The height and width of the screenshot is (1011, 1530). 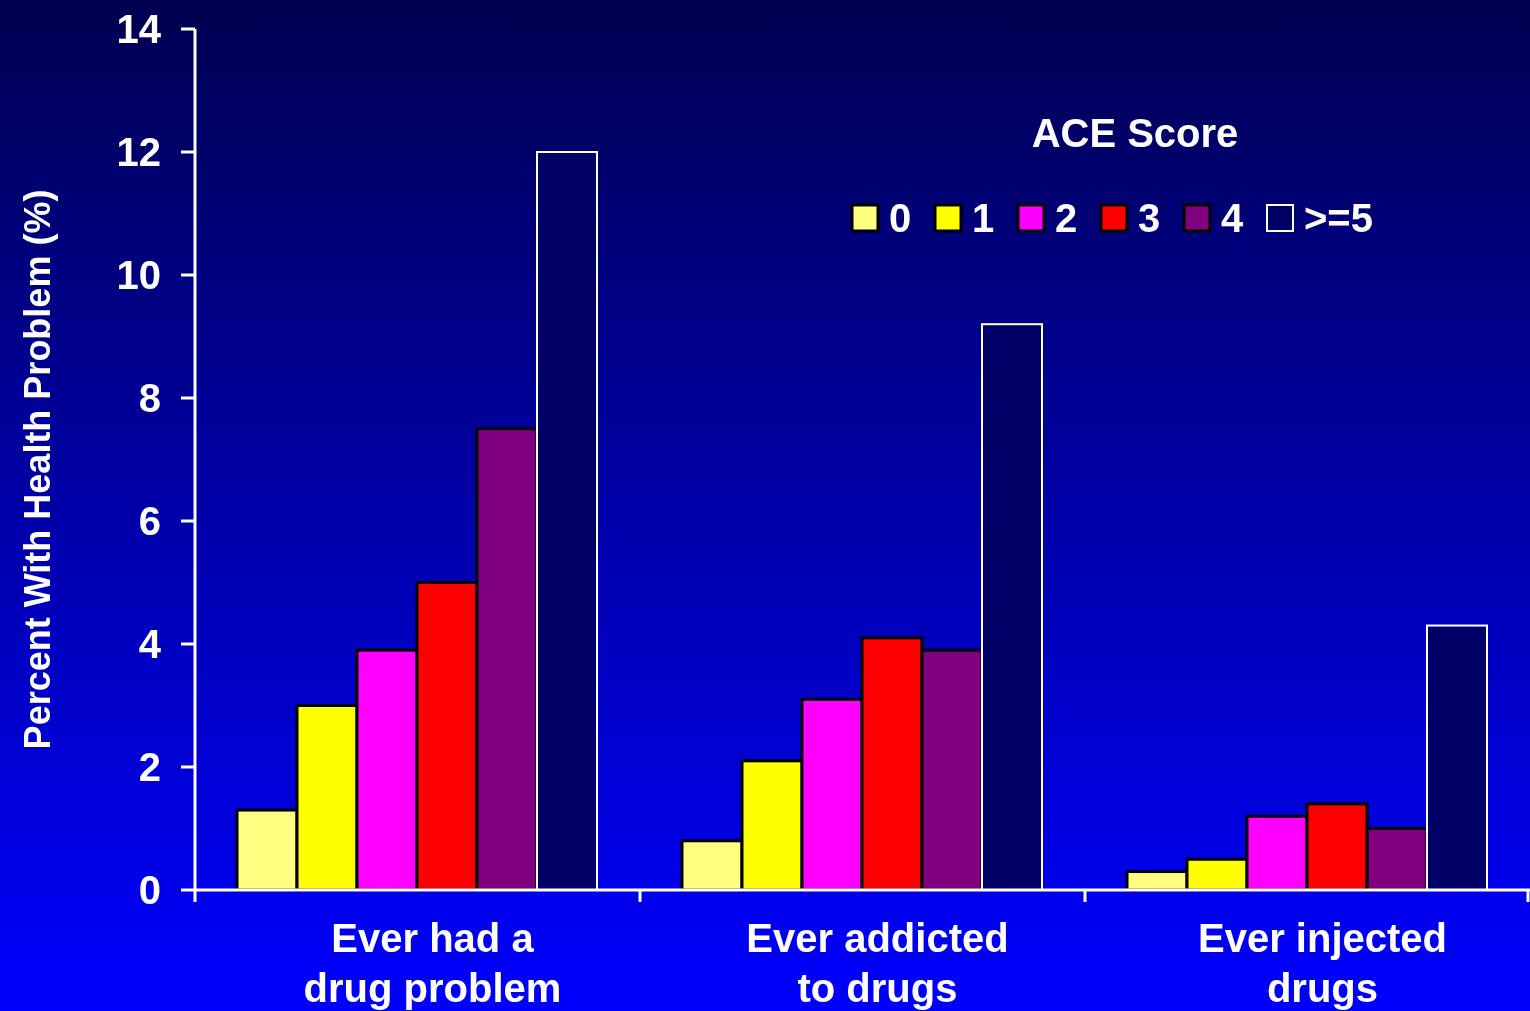 What do you see at coordinates (1066, 218) in the screenshot?
I see `legend-label: 2` at bounding box center [1066, 218].